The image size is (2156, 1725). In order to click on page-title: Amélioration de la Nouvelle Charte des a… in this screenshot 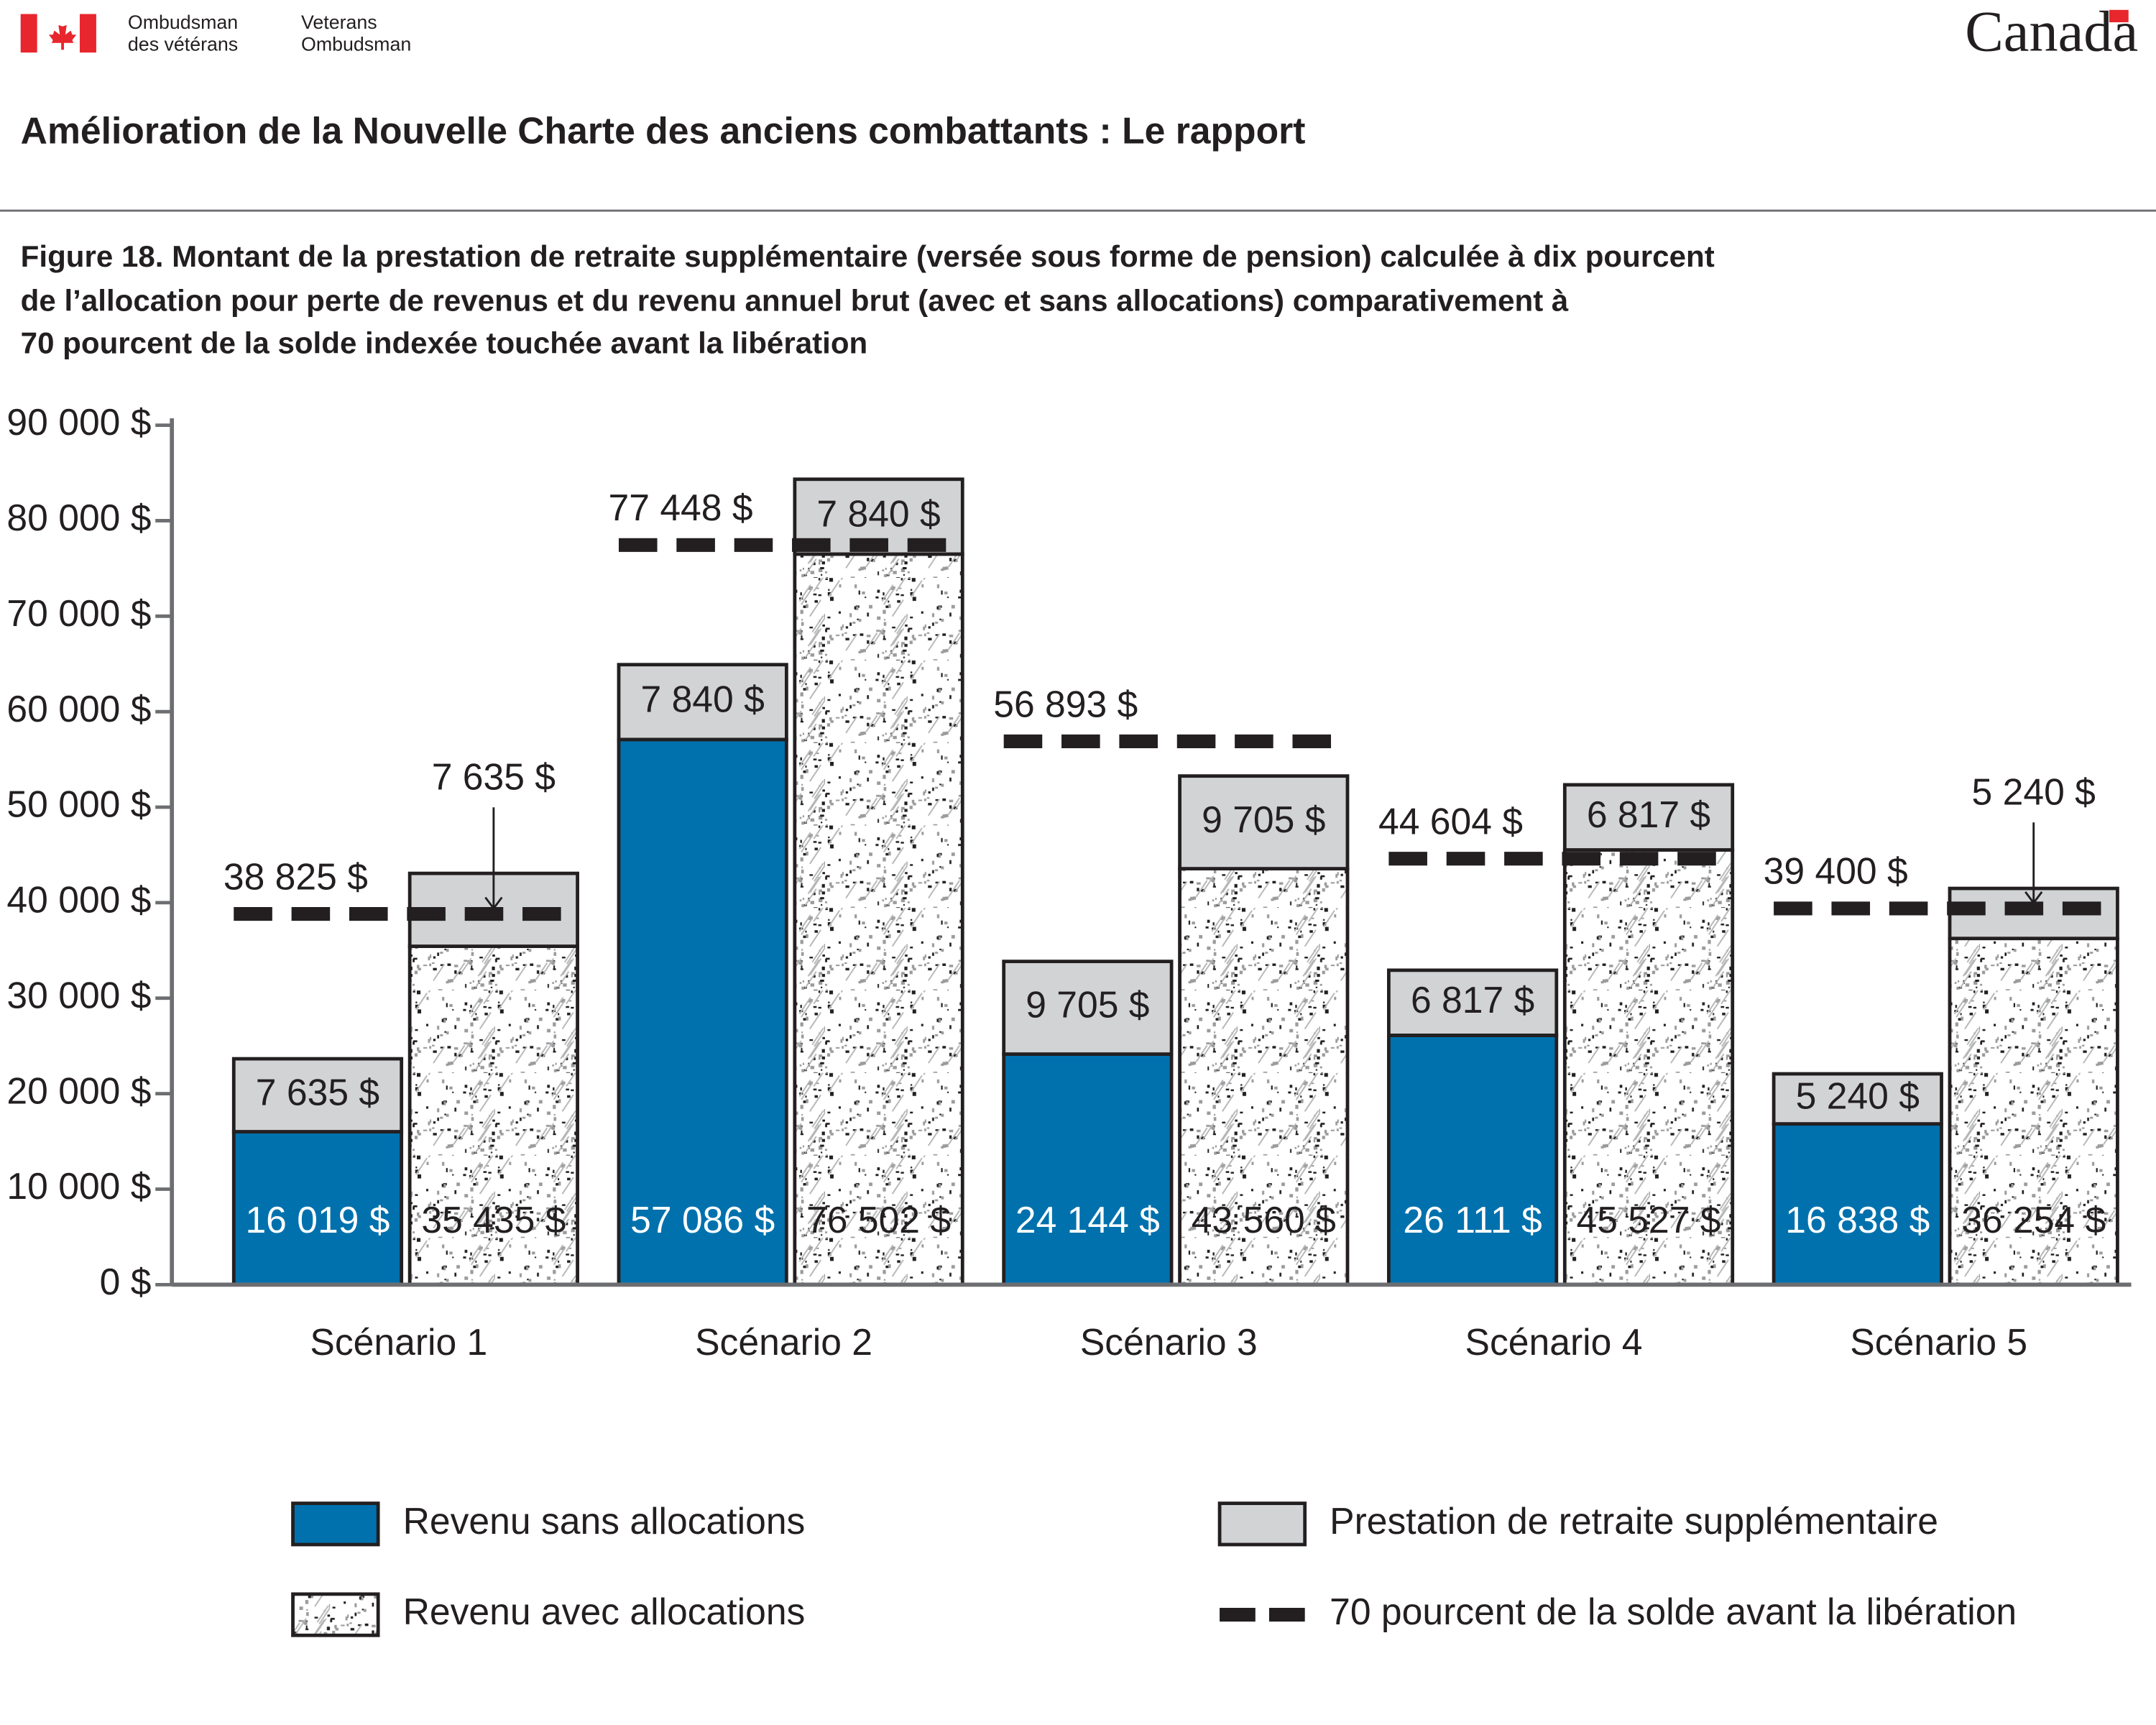, I will do `click(663, 131)`.